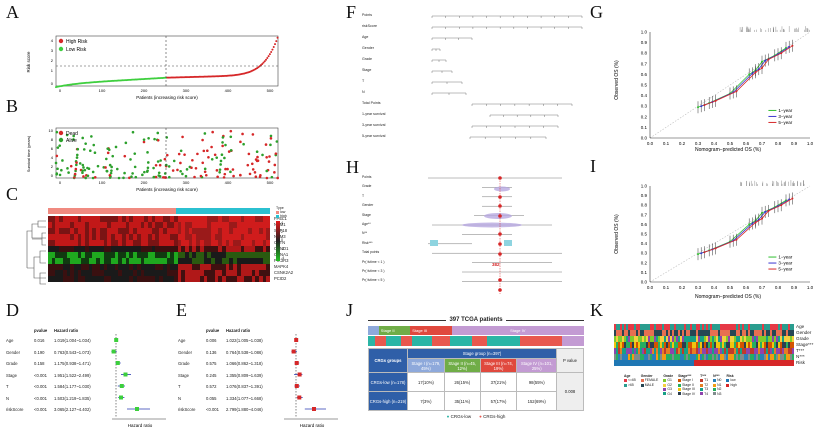  I want to click on row-hr: 1.066(0.862~1.318), so click(244, 364).